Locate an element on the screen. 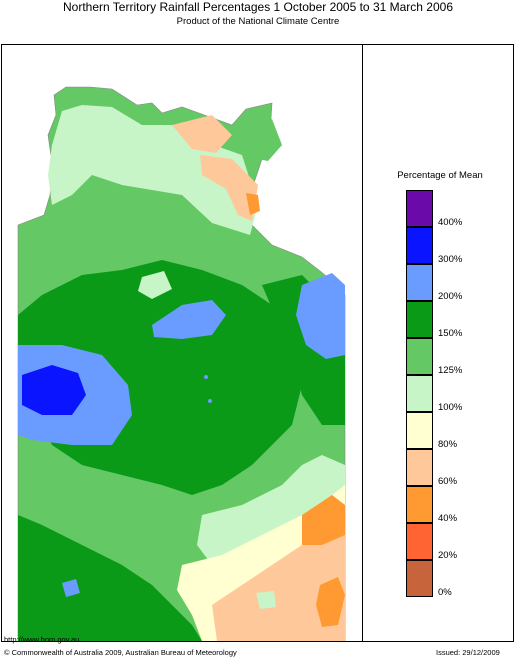 Image resolution: width=516 pixels, height=658 pixels. legend-label: 20% is located at coordinates (448, 555).